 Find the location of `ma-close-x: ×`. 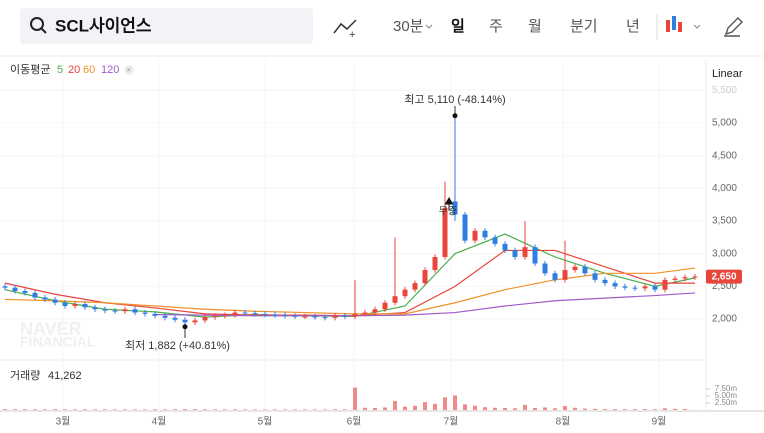

ma-close-x: × is located at coordinates (129, 70).